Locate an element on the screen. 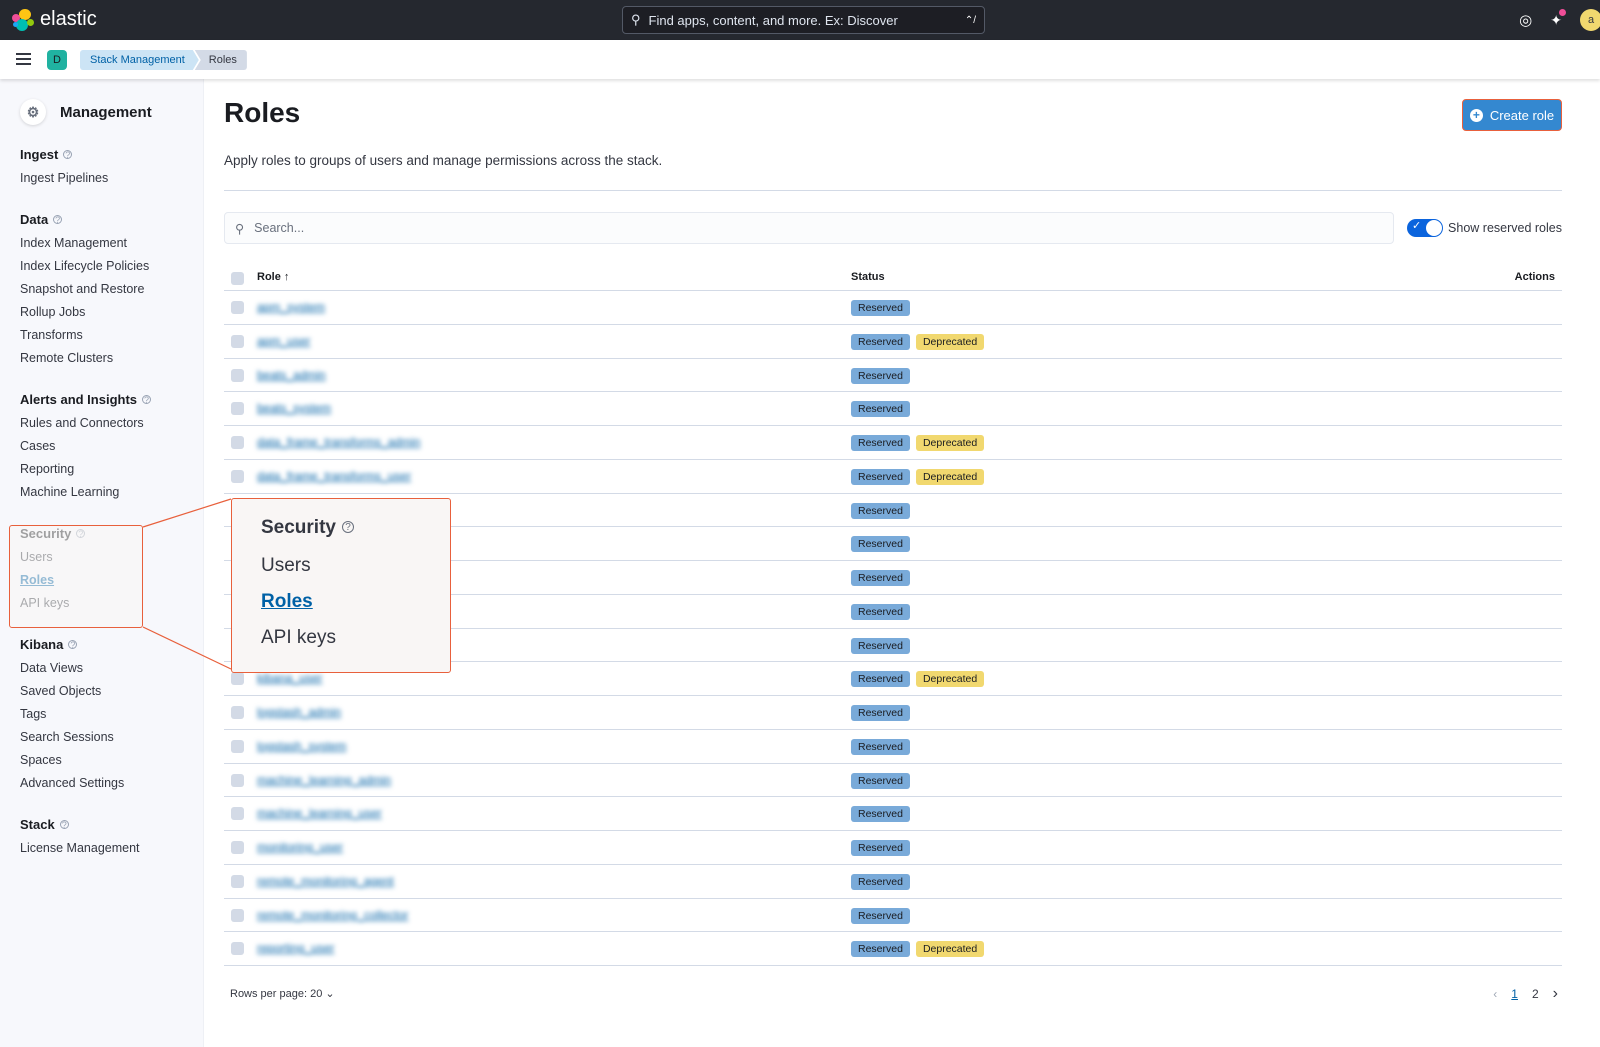 The width and height of the screenshot is (1600, 1047). sidebar-item-ingest-pipelines: Ingest Pipelines is located at coordinates (64, 178).